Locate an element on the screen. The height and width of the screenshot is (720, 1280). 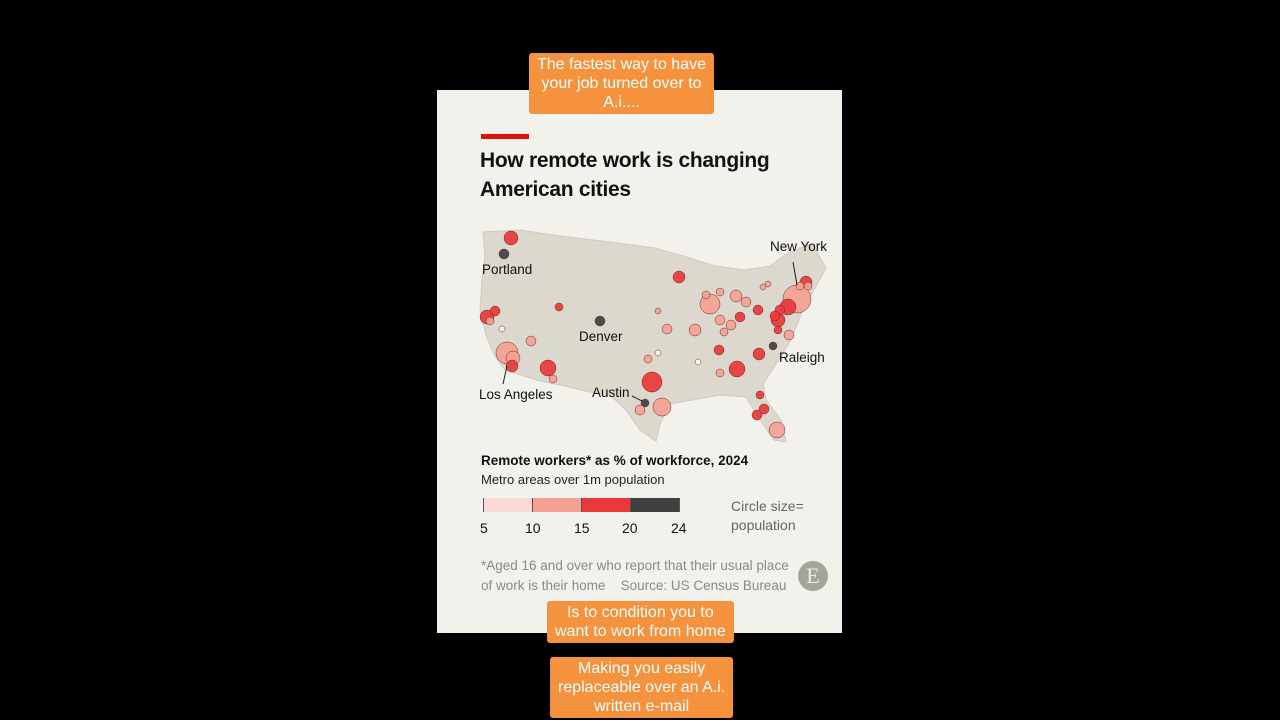
caption-line: want to work from home is located at coordinates (640, 631).